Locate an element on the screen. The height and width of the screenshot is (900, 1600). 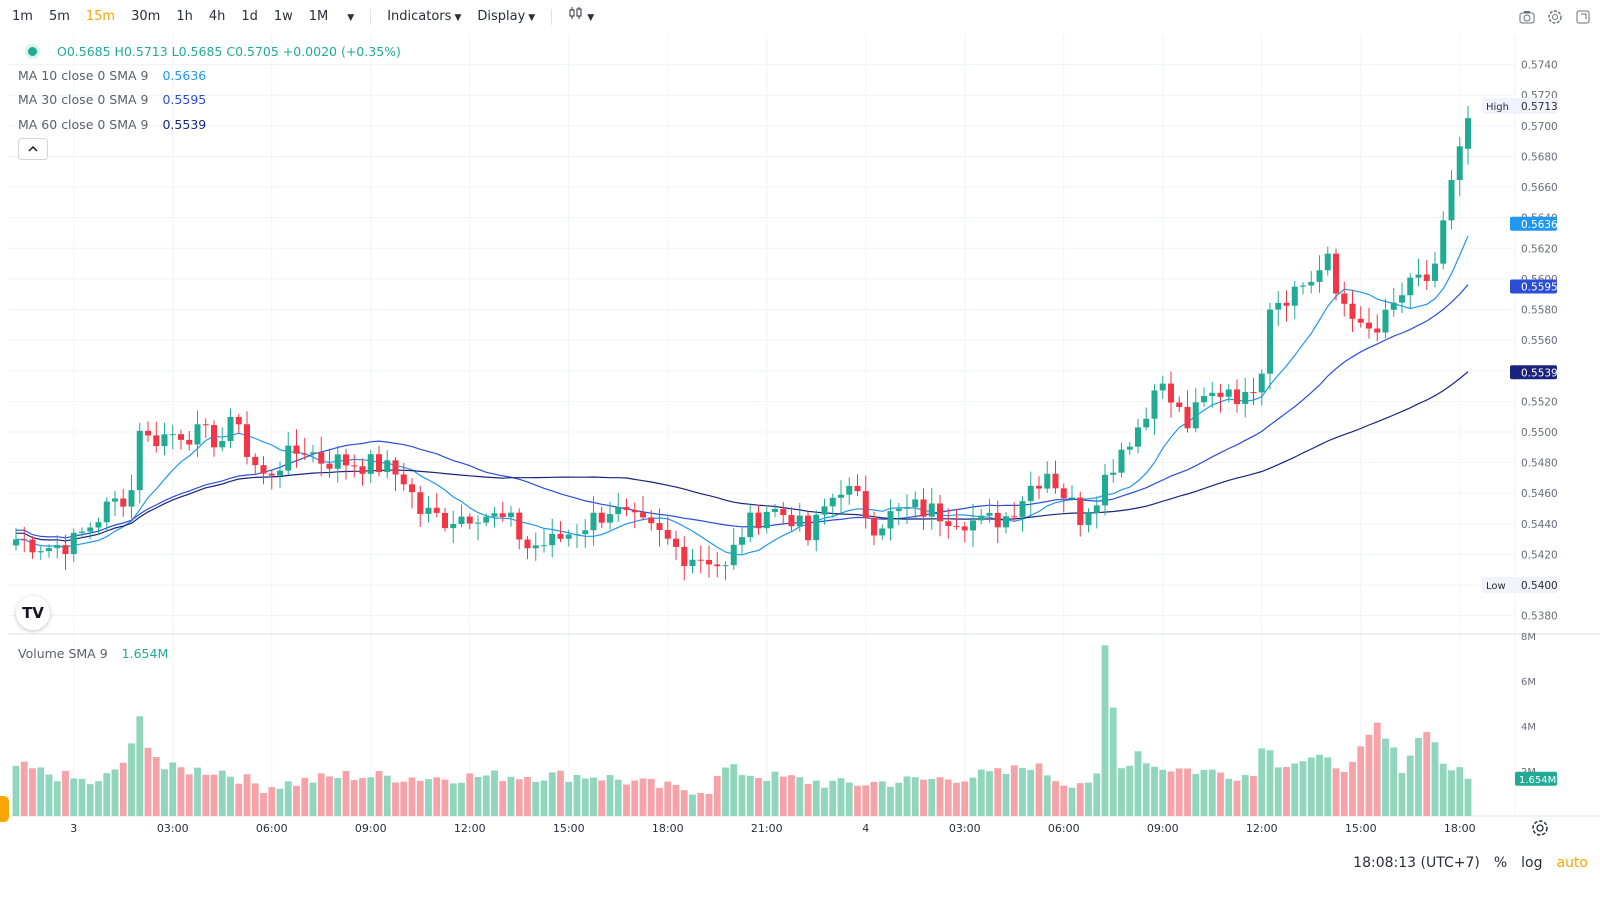
ma-axis-label-value: 0.5539 is located at coordinates (1539, 373).